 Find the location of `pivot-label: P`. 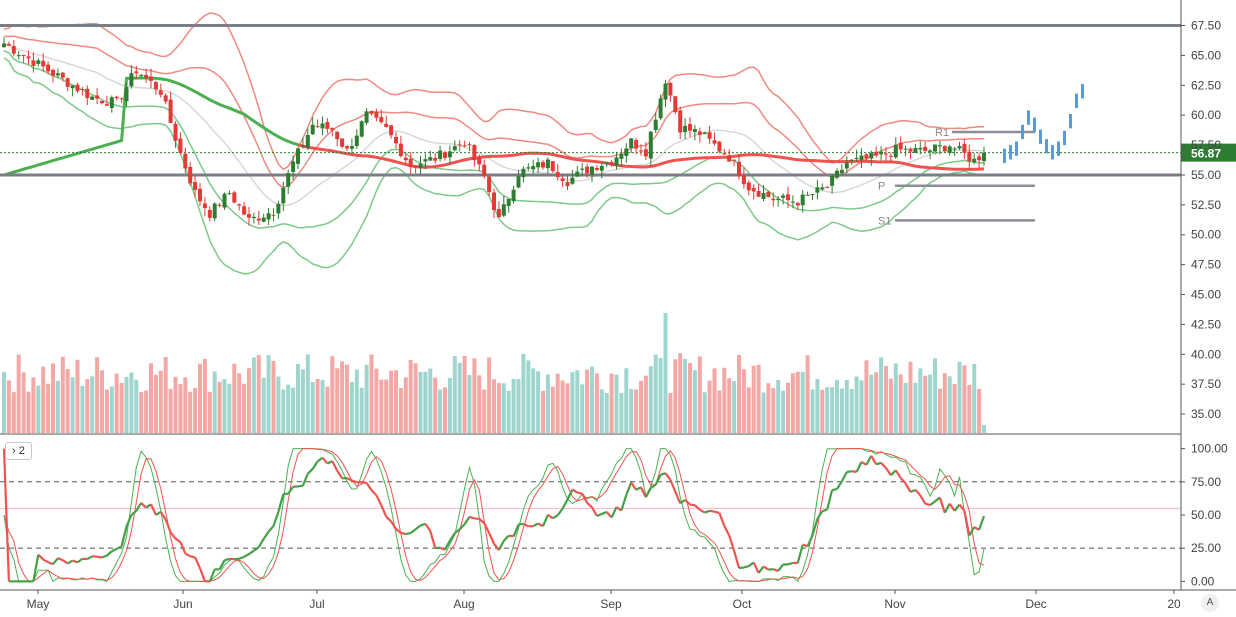

pivot-label: P is located at coordinates (881, 187).